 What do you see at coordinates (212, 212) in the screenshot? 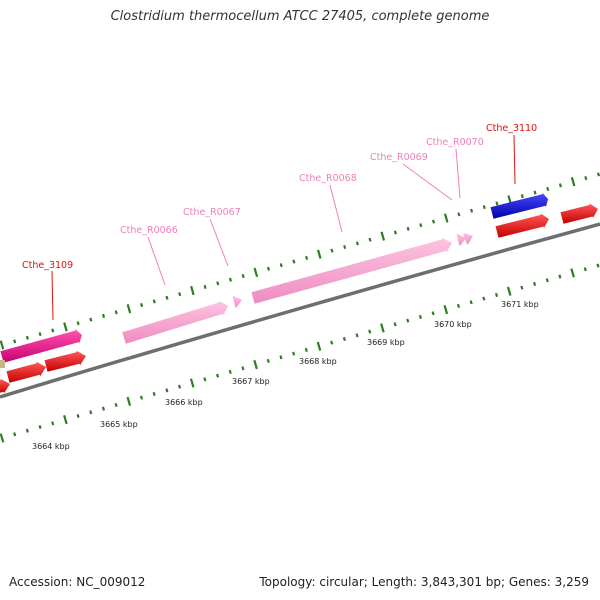
I see `gene-label: Cthe_R0067` at bounding box center [212, 212].